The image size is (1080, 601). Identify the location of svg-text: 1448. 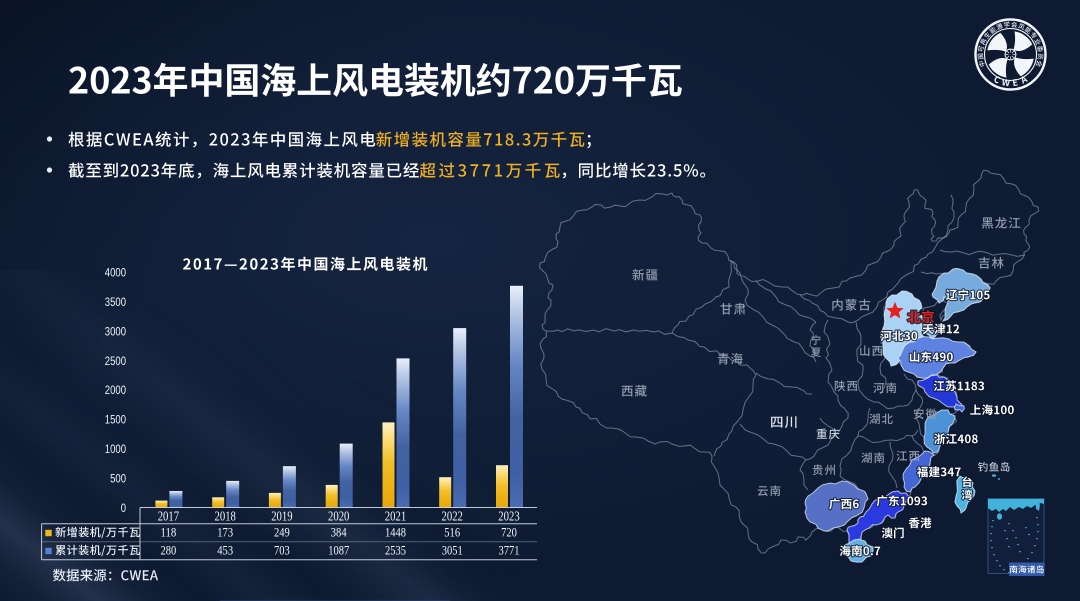
(395, 532).